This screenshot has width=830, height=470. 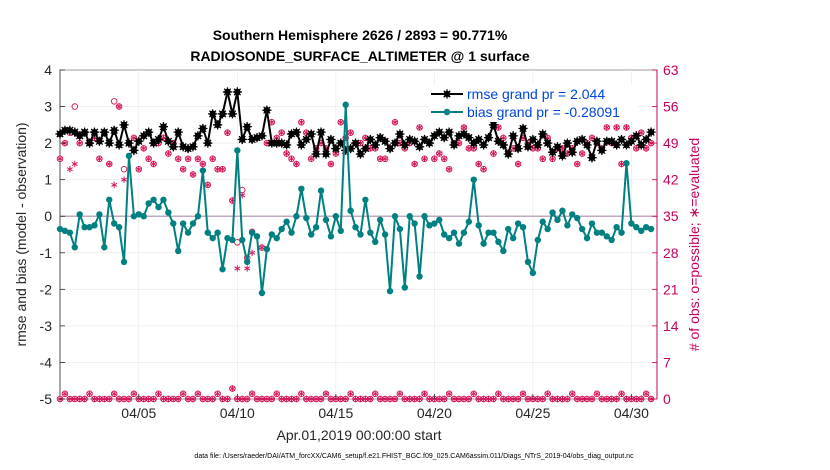 What do you see at coordinates (543, 112) in the screenshot?
I see `legend-bias-label: bias grand pr = -0.28091` at bounding box center [543, 112].